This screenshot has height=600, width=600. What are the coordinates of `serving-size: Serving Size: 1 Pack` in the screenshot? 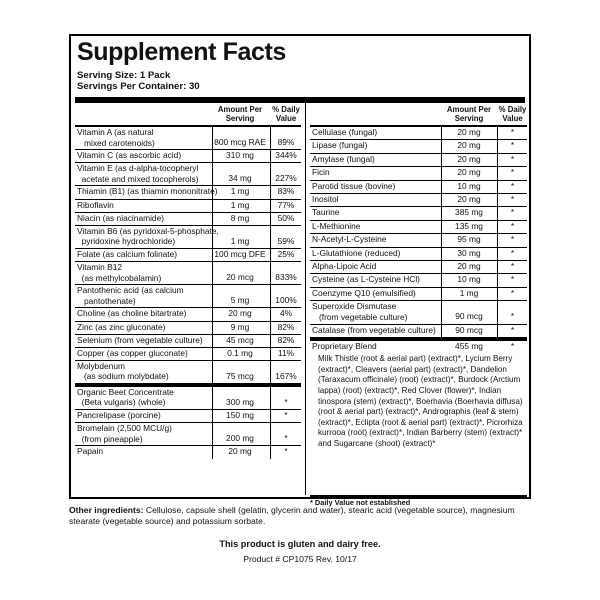 It's located at (124, 75).